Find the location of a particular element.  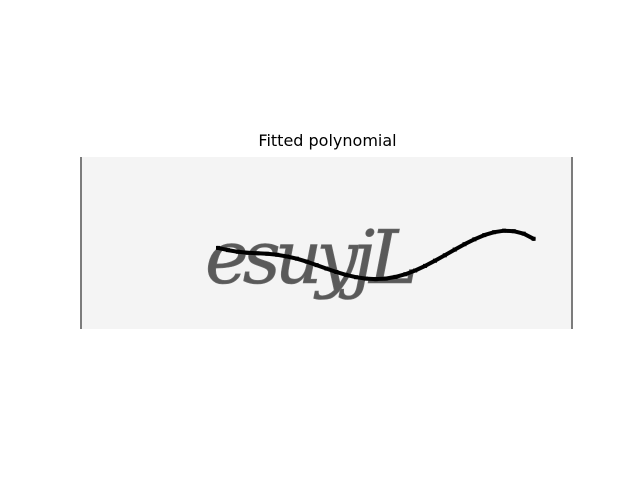

captcha-text: esuyjL is located at coordinates (309, 258).